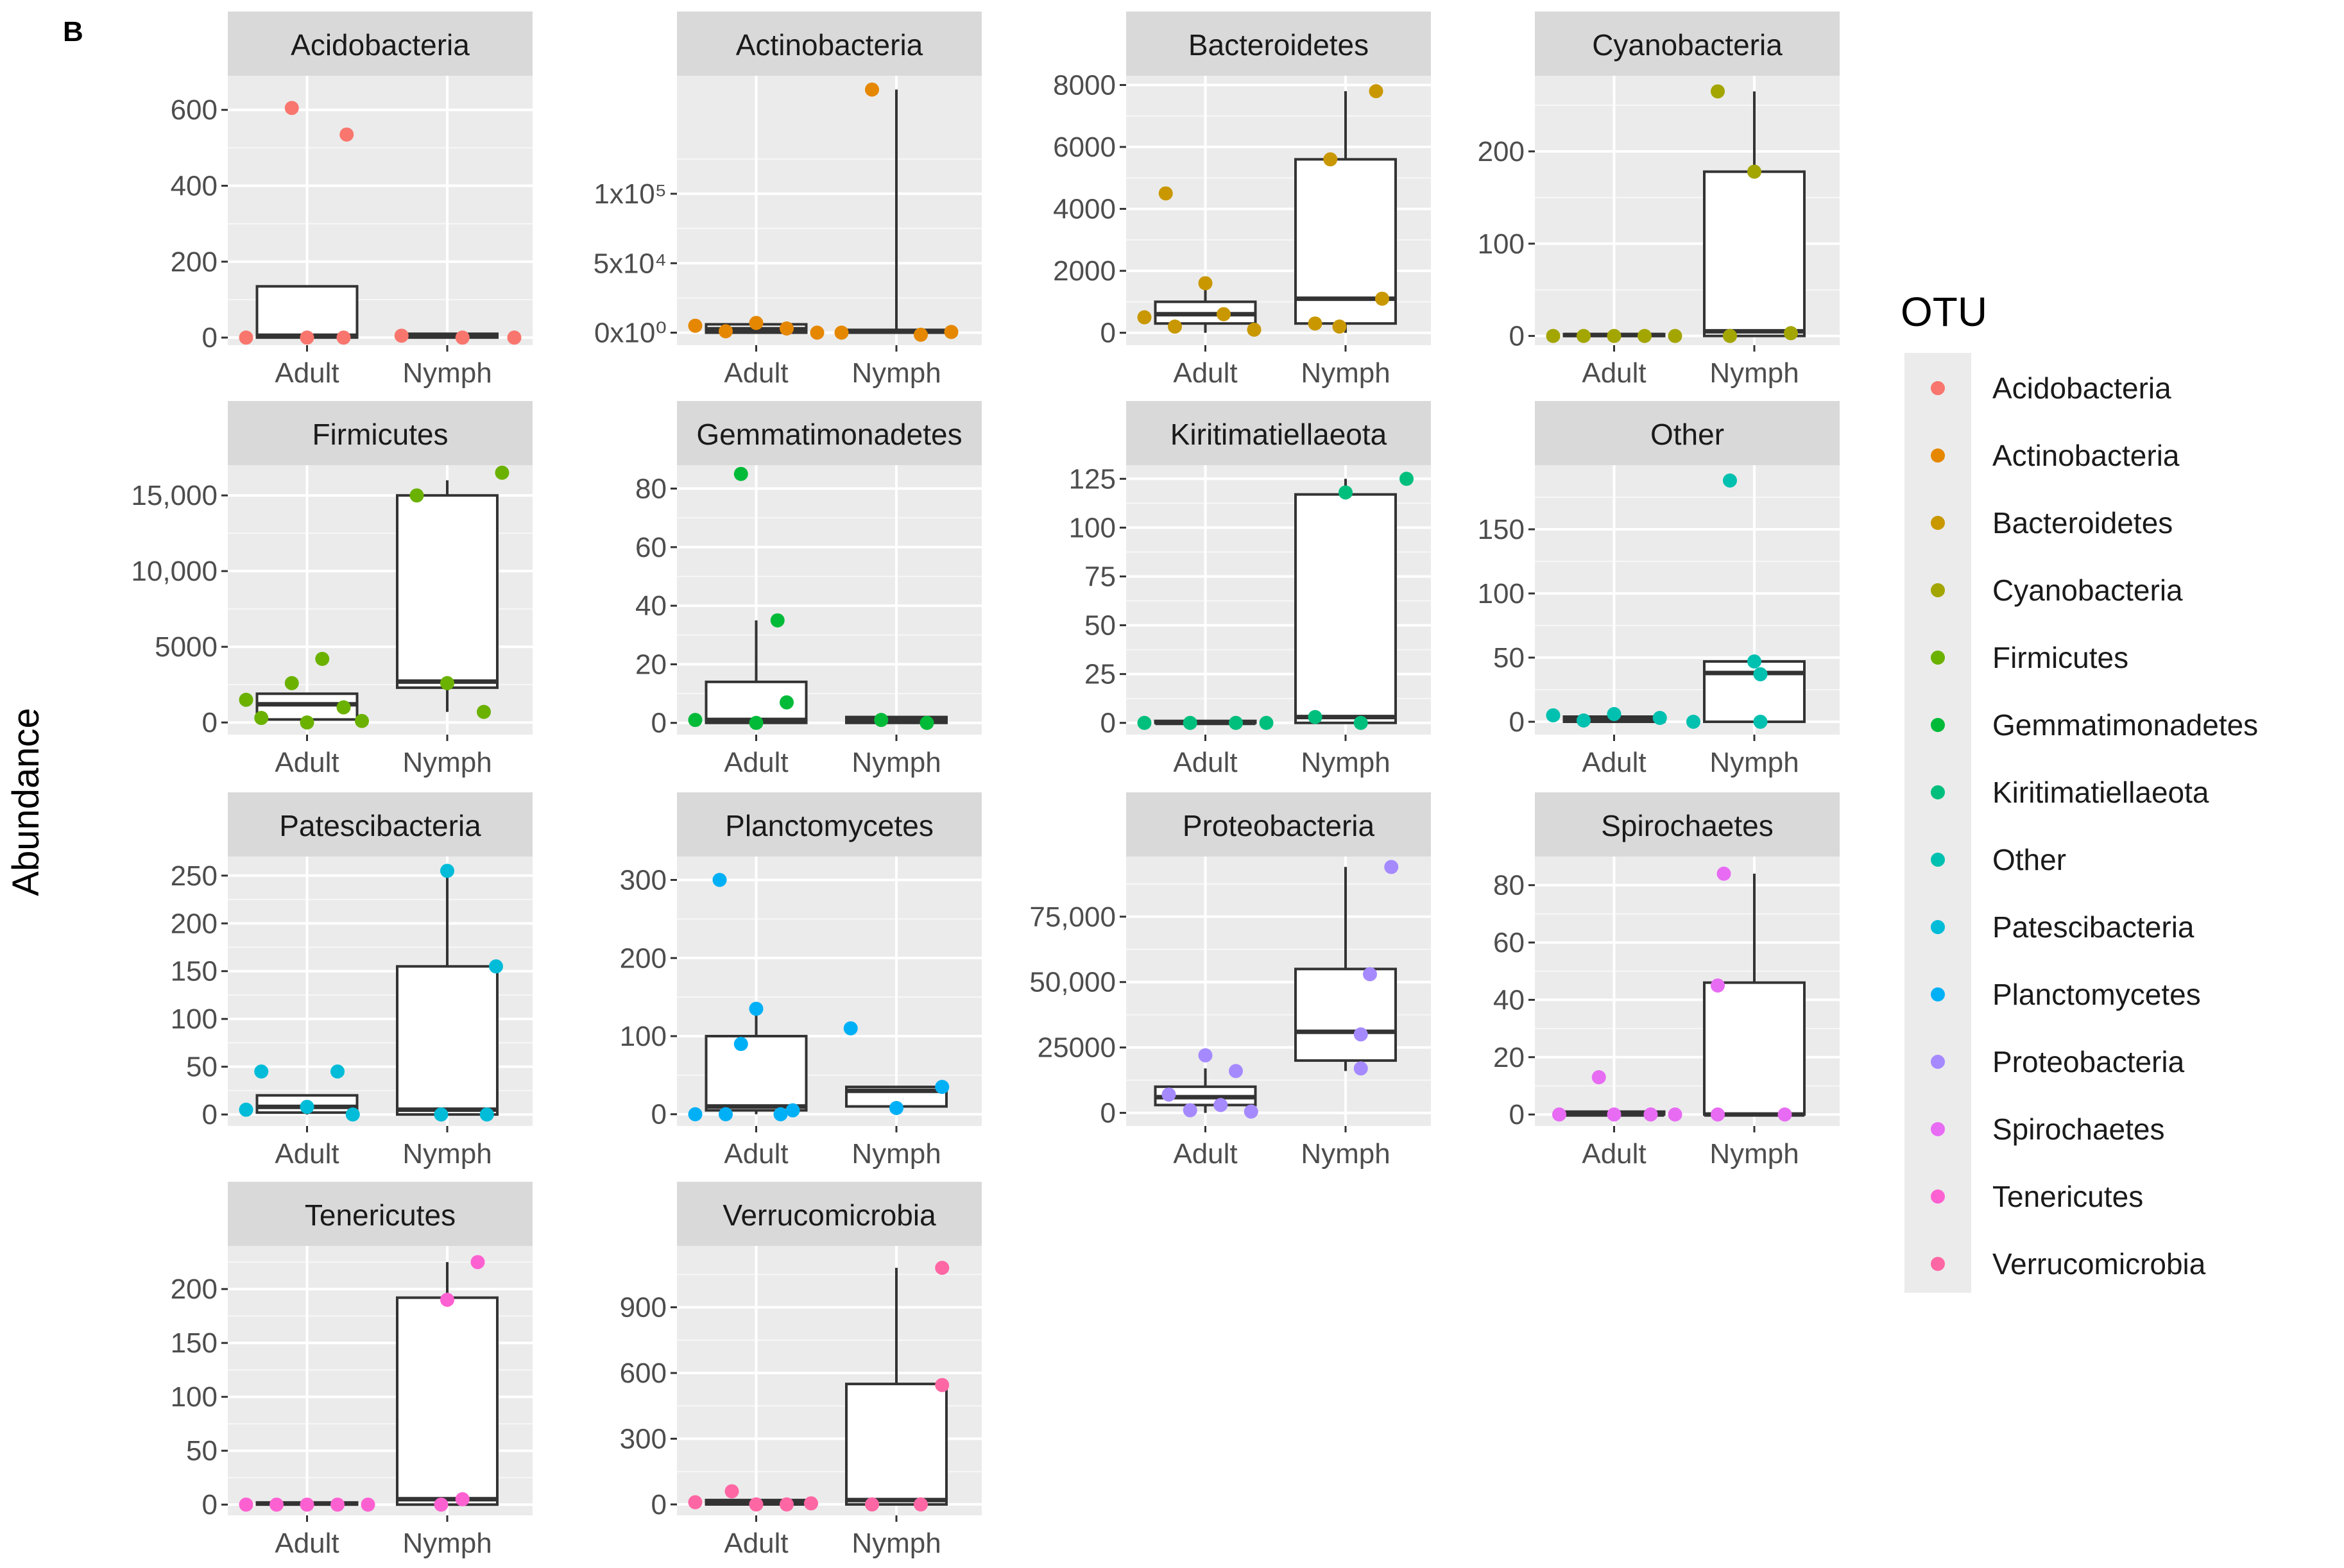 This screenshot has width=2344, height=1568. What do you see at coordinates (2094, 725) in the screenshot?
I see `legend-entry: Gemmatimonadetes` at bounding box center [2094, 725].